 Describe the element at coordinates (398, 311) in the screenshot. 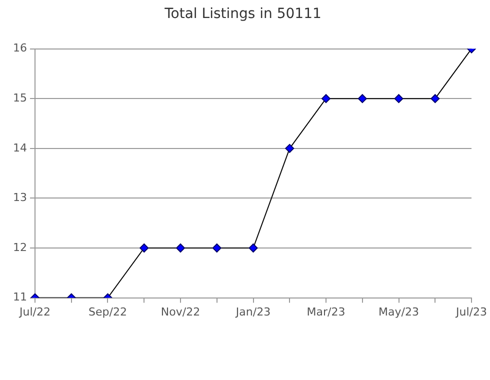

I see `x-tick-label: May/23` at that location.